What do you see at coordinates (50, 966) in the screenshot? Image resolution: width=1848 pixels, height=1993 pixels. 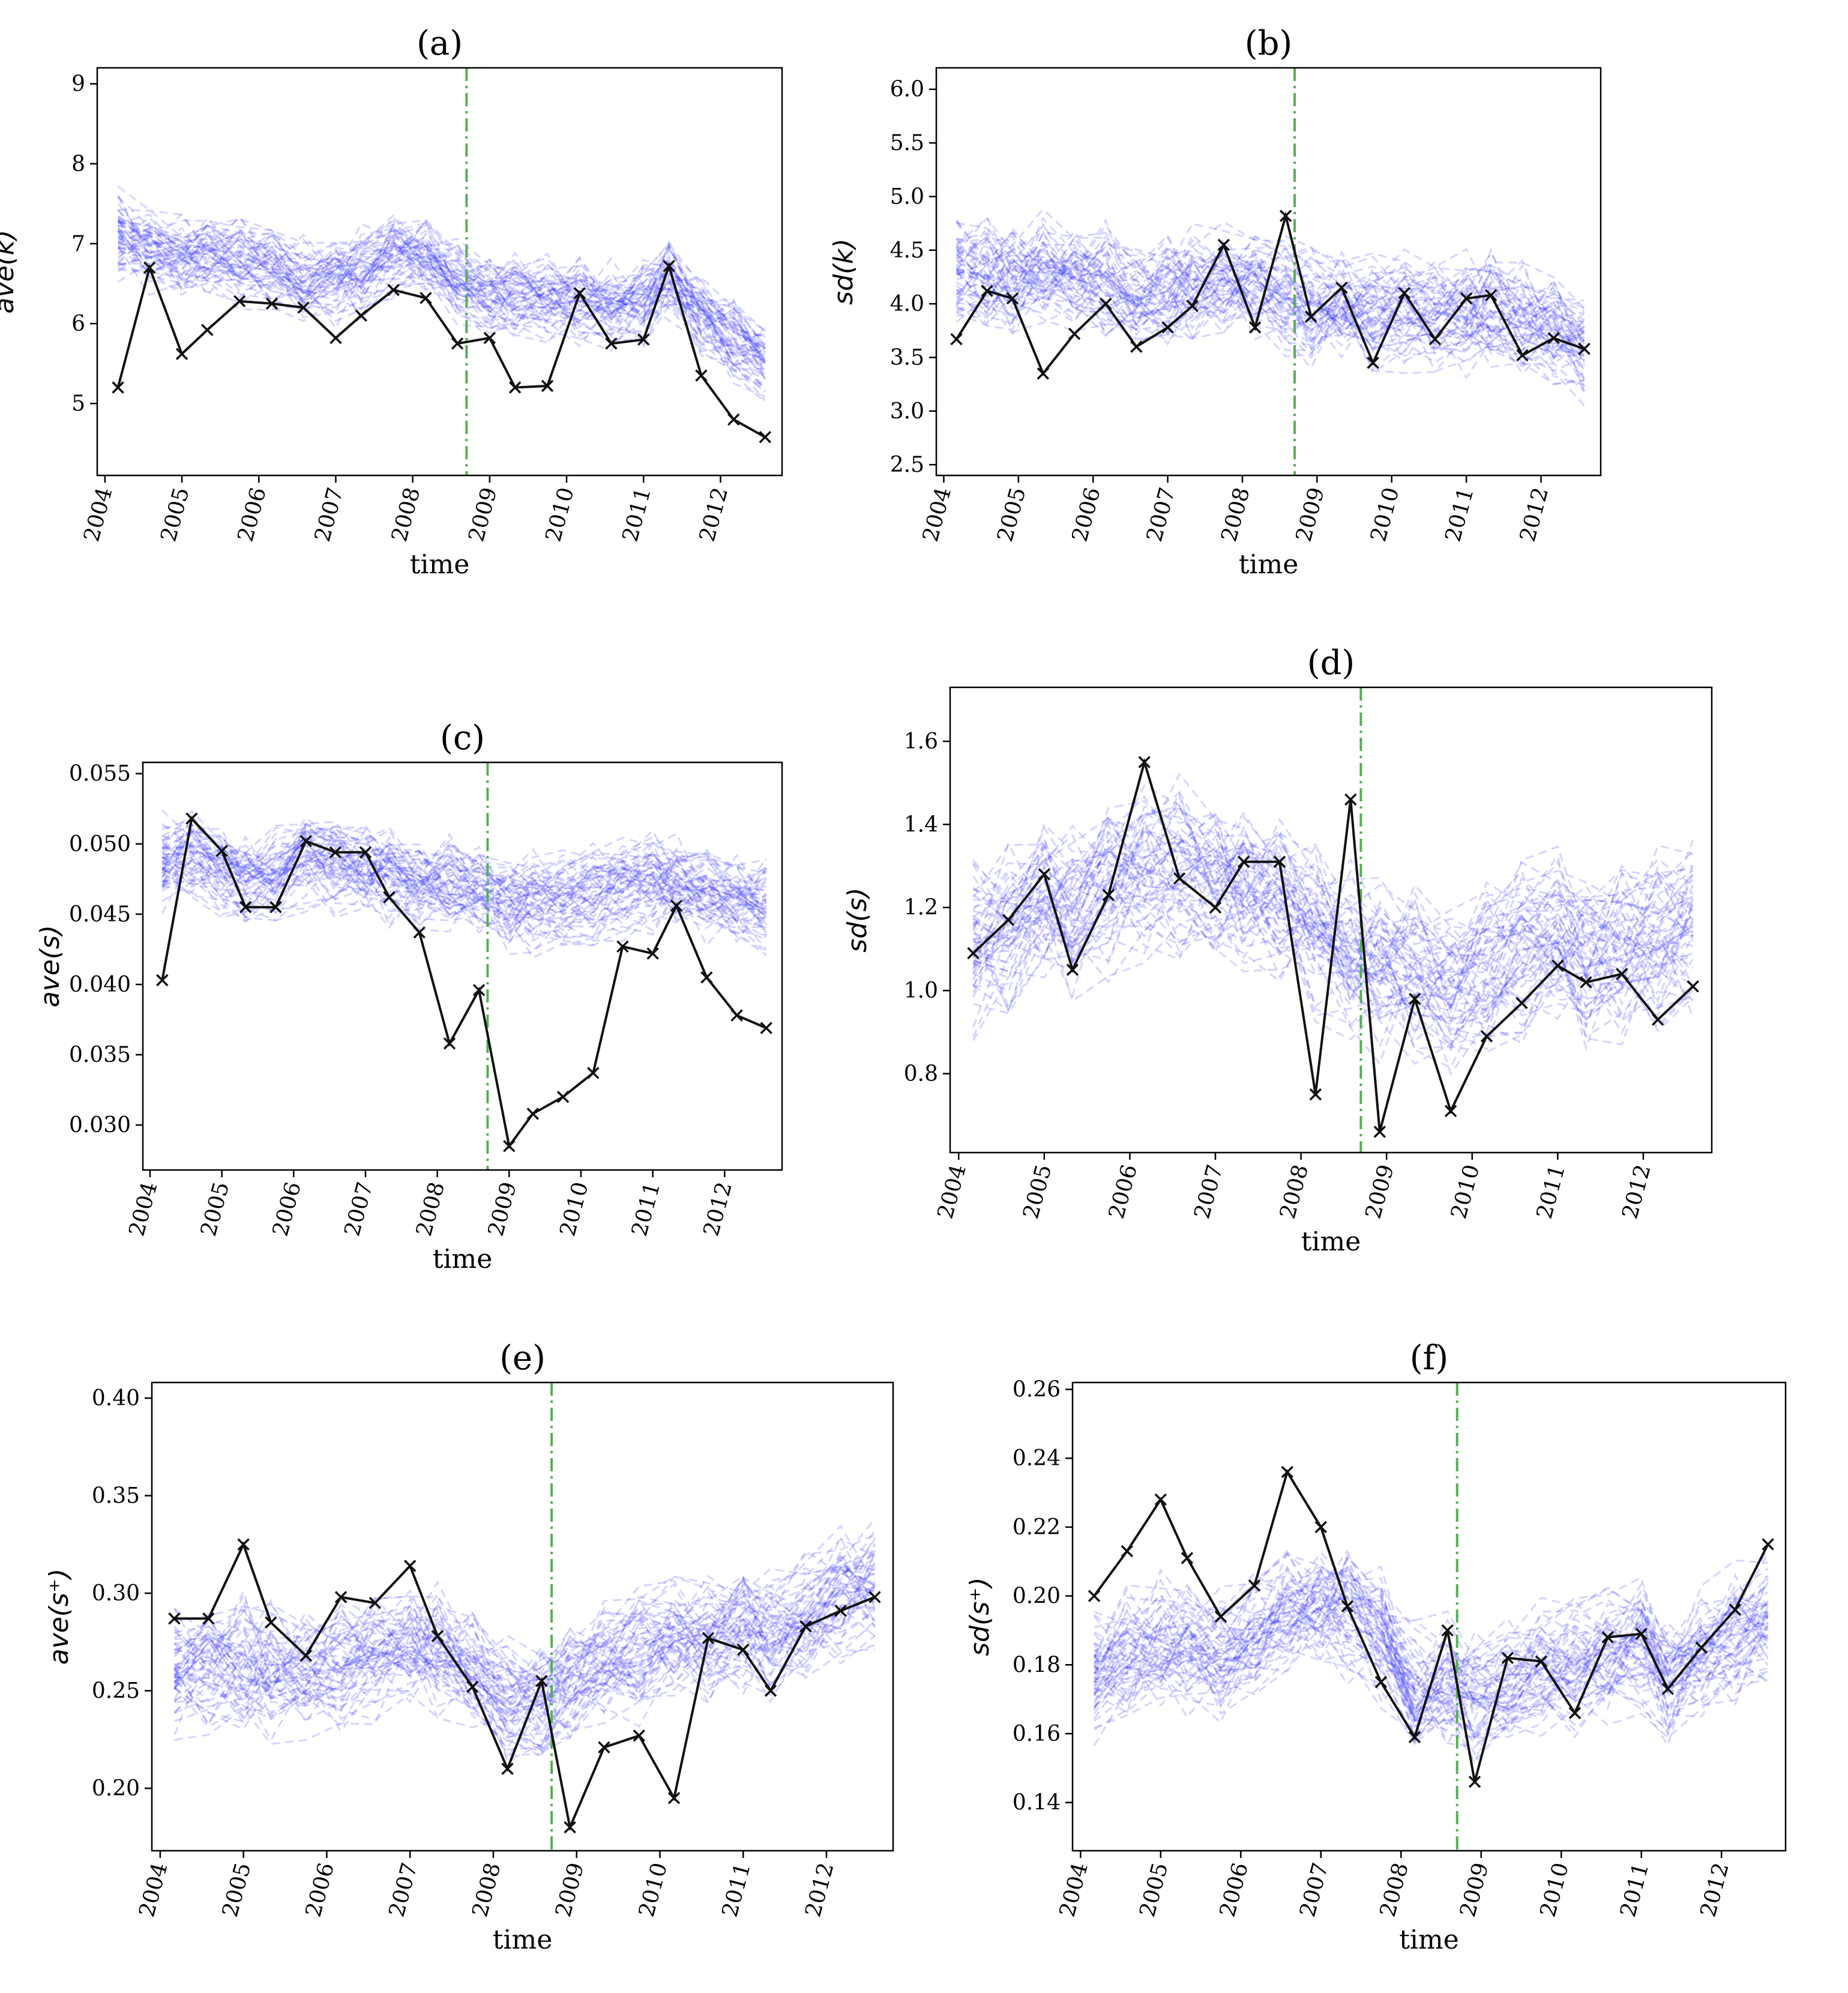 I see `y-axis-label: ave(s)` at bounding box center [50, 966].